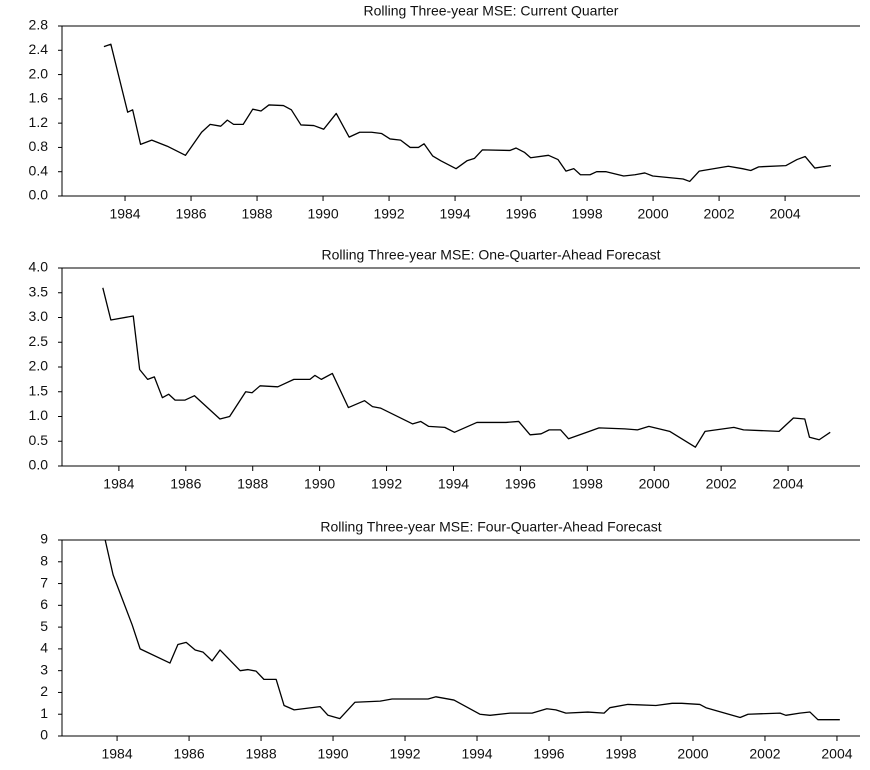 This screenshot has width=870, height=770. Describe the element at coordinates (39, 291) in the screenshot. I see `y-tick-label: 3.5` at that location.